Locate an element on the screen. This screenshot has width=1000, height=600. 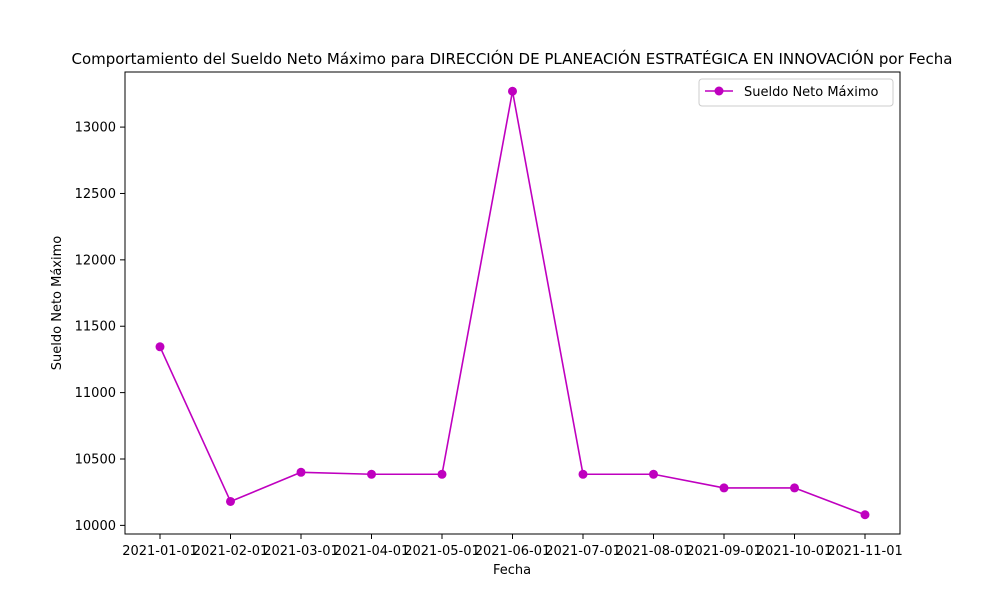
x-tick-label: 2021-08-01 is located at coordinates (654, 551).